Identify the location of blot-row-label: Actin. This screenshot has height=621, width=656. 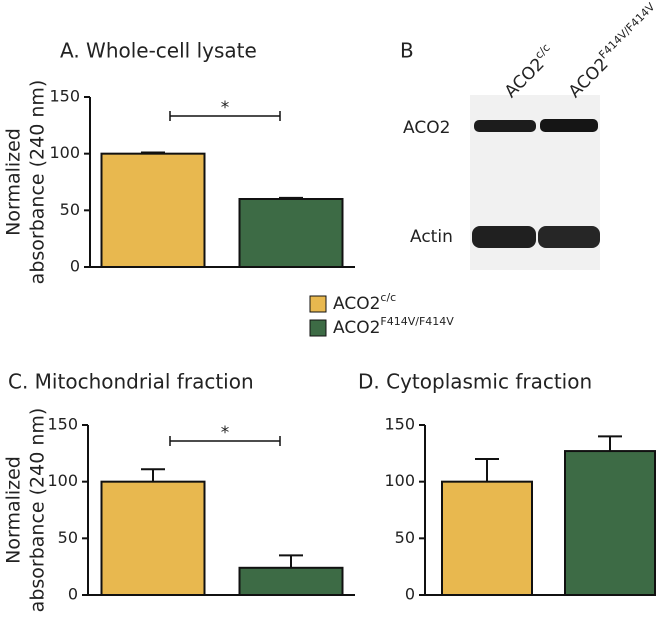
(431, 237).